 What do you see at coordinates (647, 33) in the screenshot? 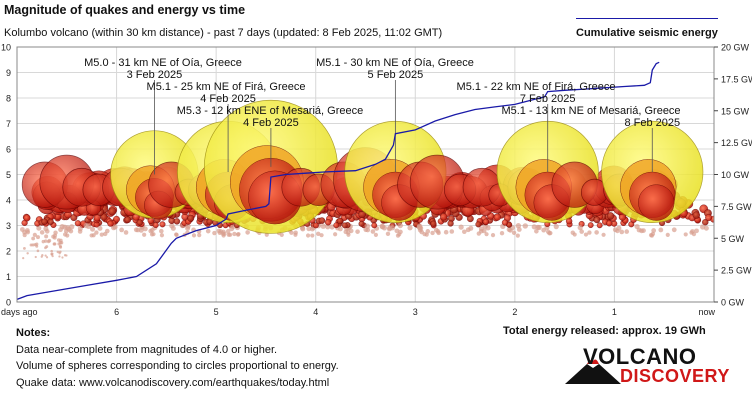
I see `legend-energy-label: Cumulative seismic energy` at bounding box center [647, 33].